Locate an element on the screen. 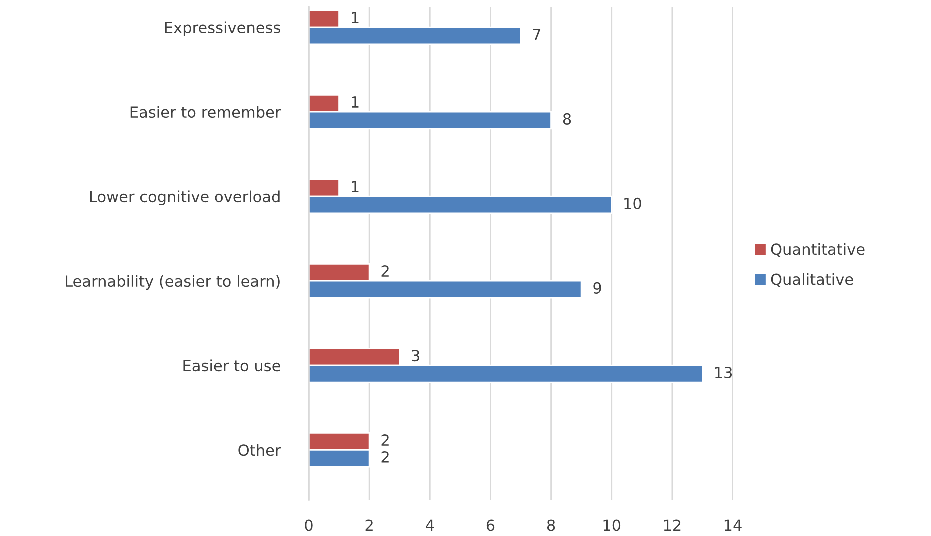  data-label: 10 is located at coordinates (633, 204).